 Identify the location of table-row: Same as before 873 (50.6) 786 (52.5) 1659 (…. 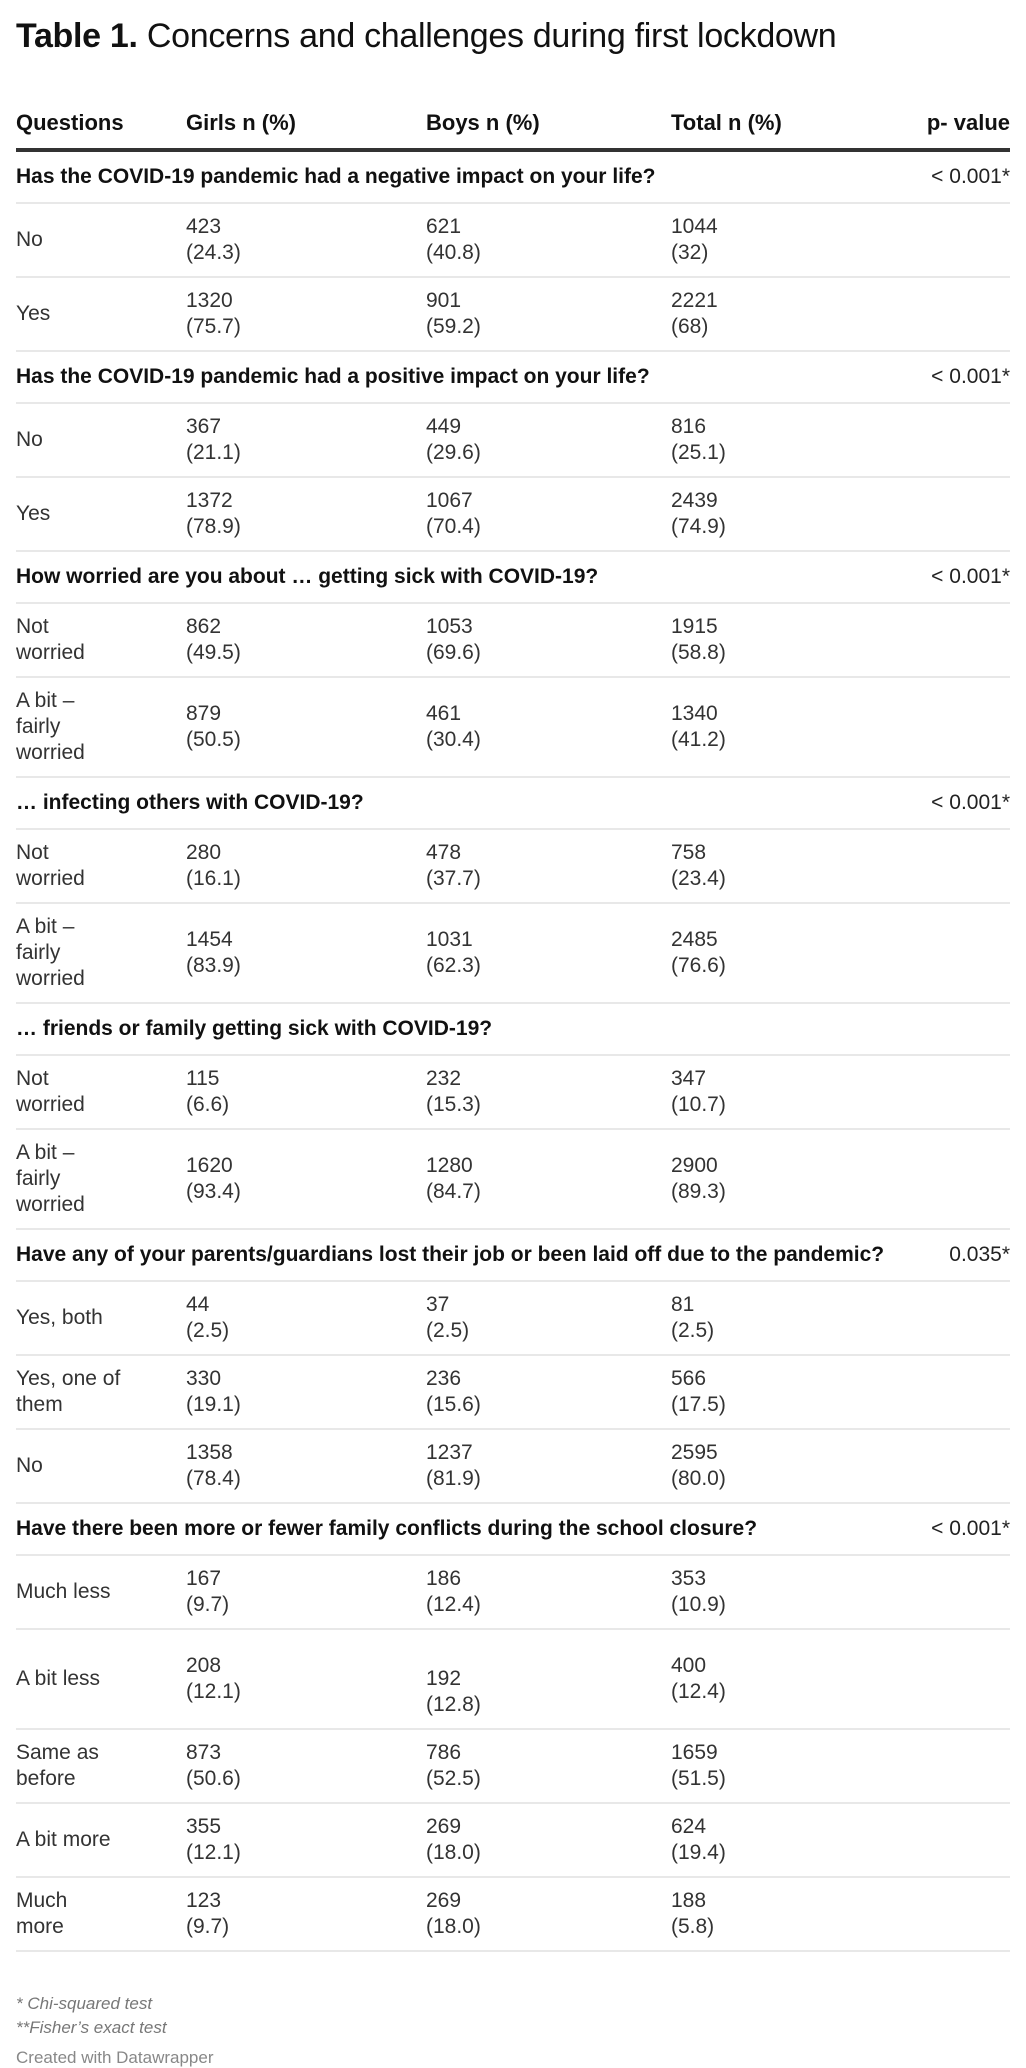
(513, 1766).